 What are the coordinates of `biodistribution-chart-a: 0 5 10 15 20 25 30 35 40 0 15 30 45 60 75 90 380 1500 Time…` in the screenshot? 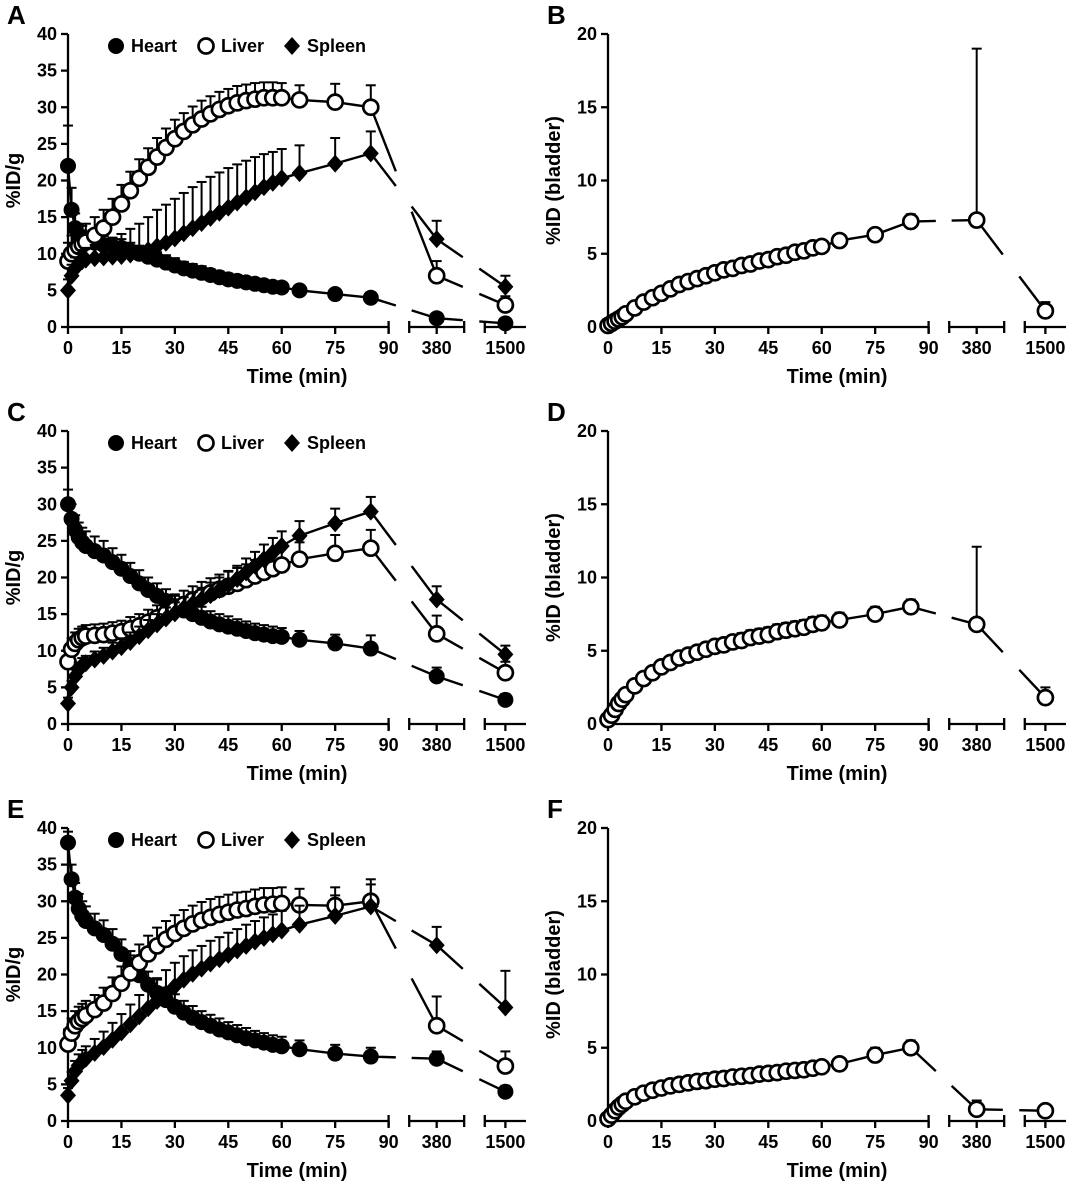 It's located at (264, 206).